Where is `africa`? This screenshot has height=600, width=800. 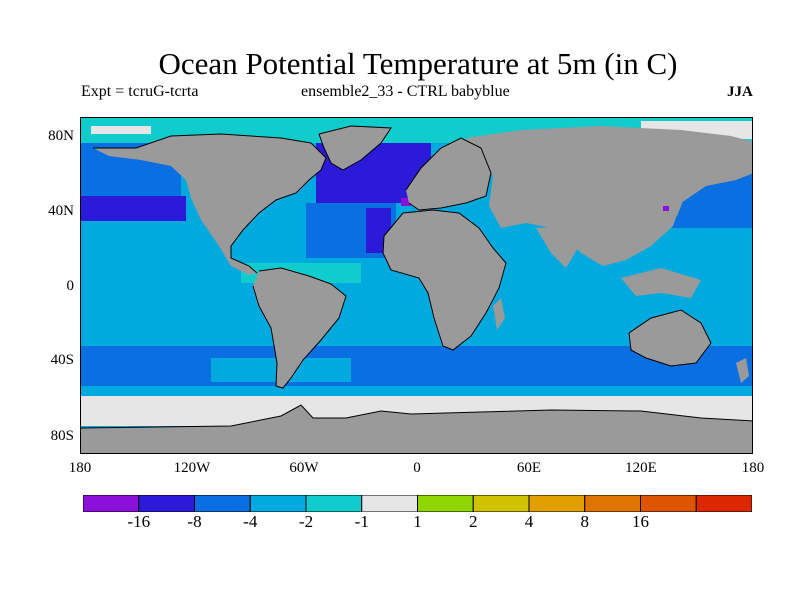
africa is located at coordinates (444, 280).